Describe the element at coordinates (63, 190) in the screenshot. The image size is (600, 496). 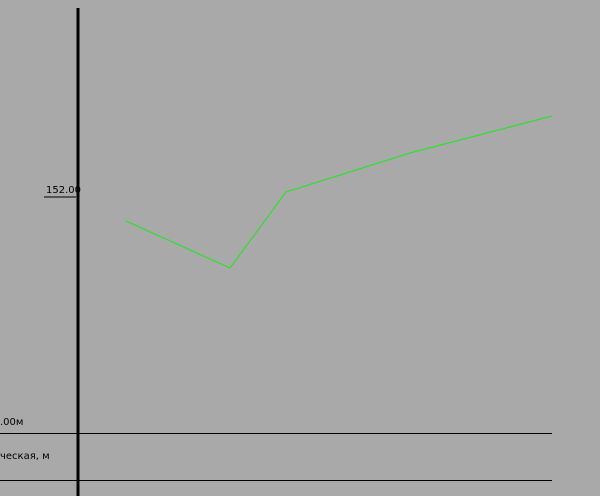
I see `elevation-value-label: 152.00` at that location.